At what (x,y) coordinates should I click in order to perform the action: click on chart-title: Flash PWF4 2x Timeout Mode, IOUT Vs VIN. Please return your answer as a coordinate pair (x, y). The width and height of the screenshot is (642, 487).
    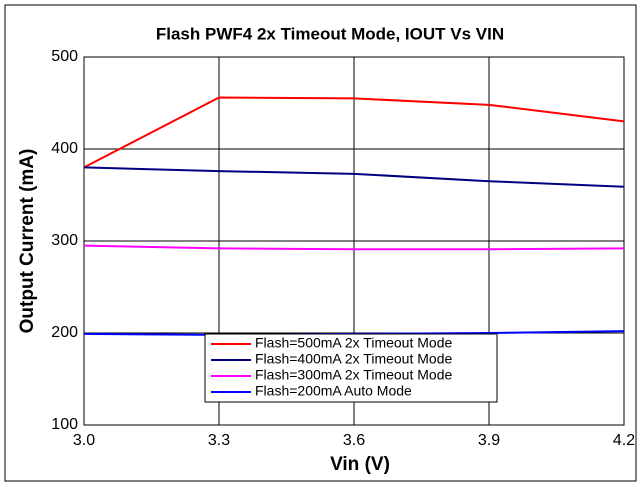
    Looking at the image, I should click on (330, 33).